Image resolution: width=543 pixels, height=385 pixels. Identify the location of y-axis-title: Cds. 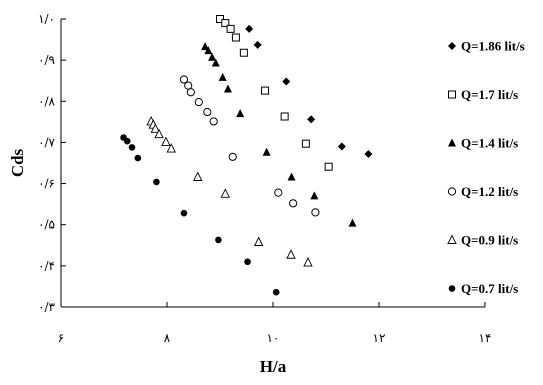
(17, 162).